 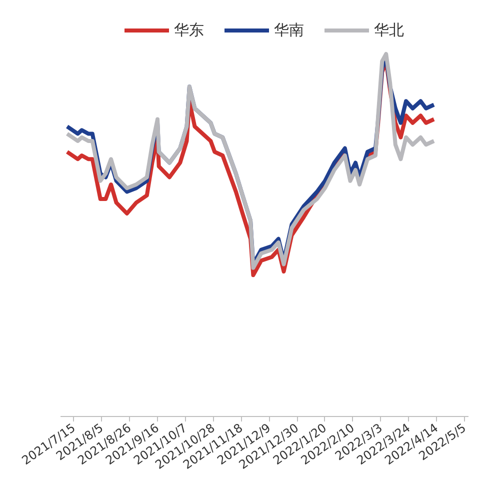 I want to click on legend-label: 华南, so click(x=289, y=30).